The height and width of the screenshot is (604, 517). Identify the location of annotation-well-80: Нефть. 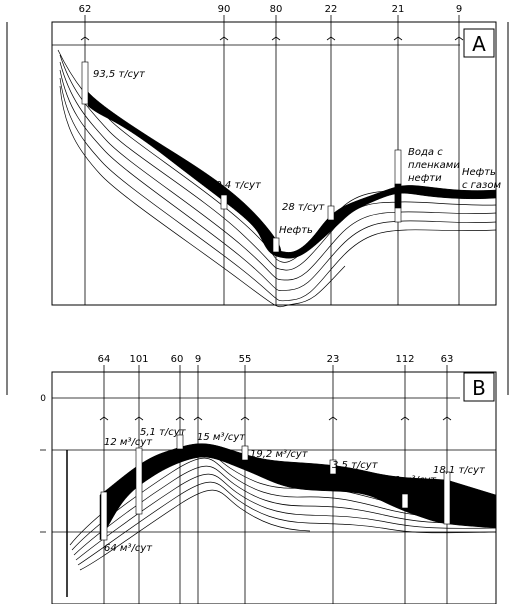
(296, 230).